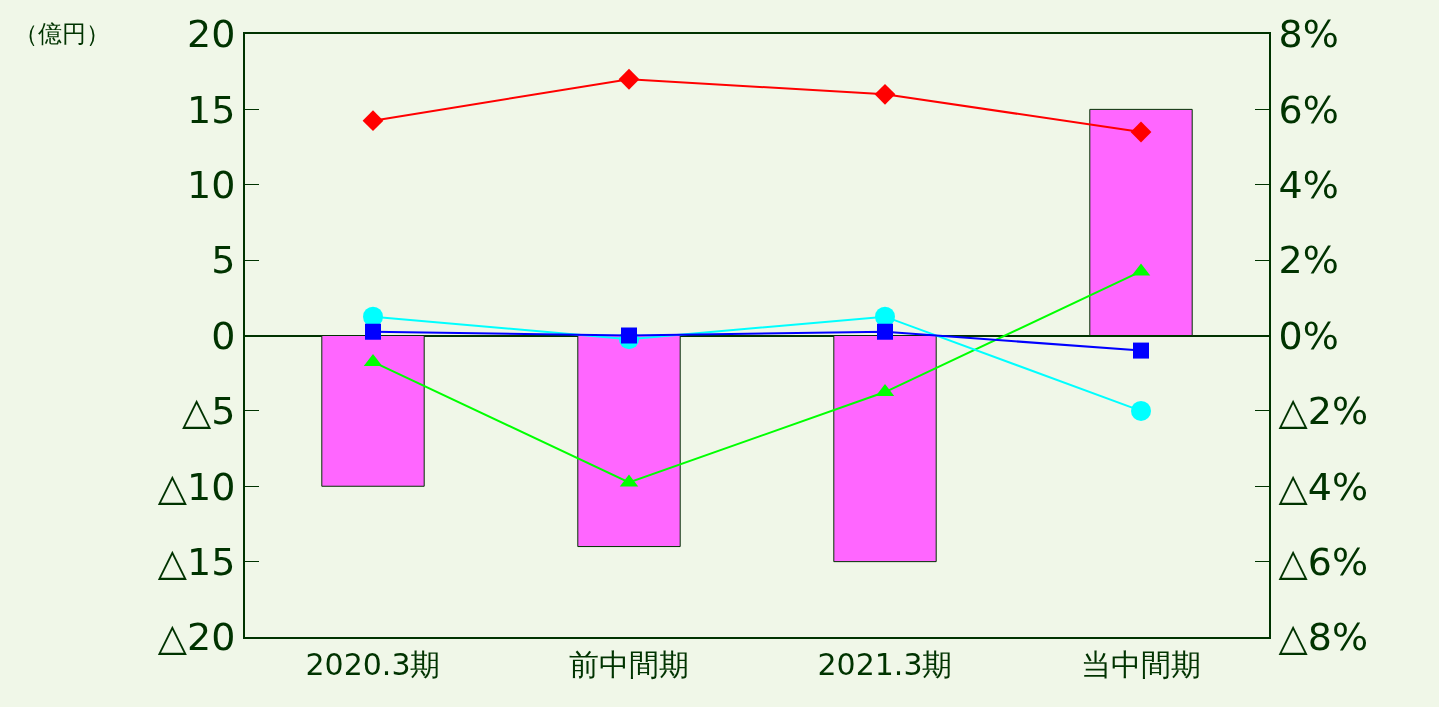 The image size is (1439, 707). I want to click on y-tick-label: △10, so click(196, 486).